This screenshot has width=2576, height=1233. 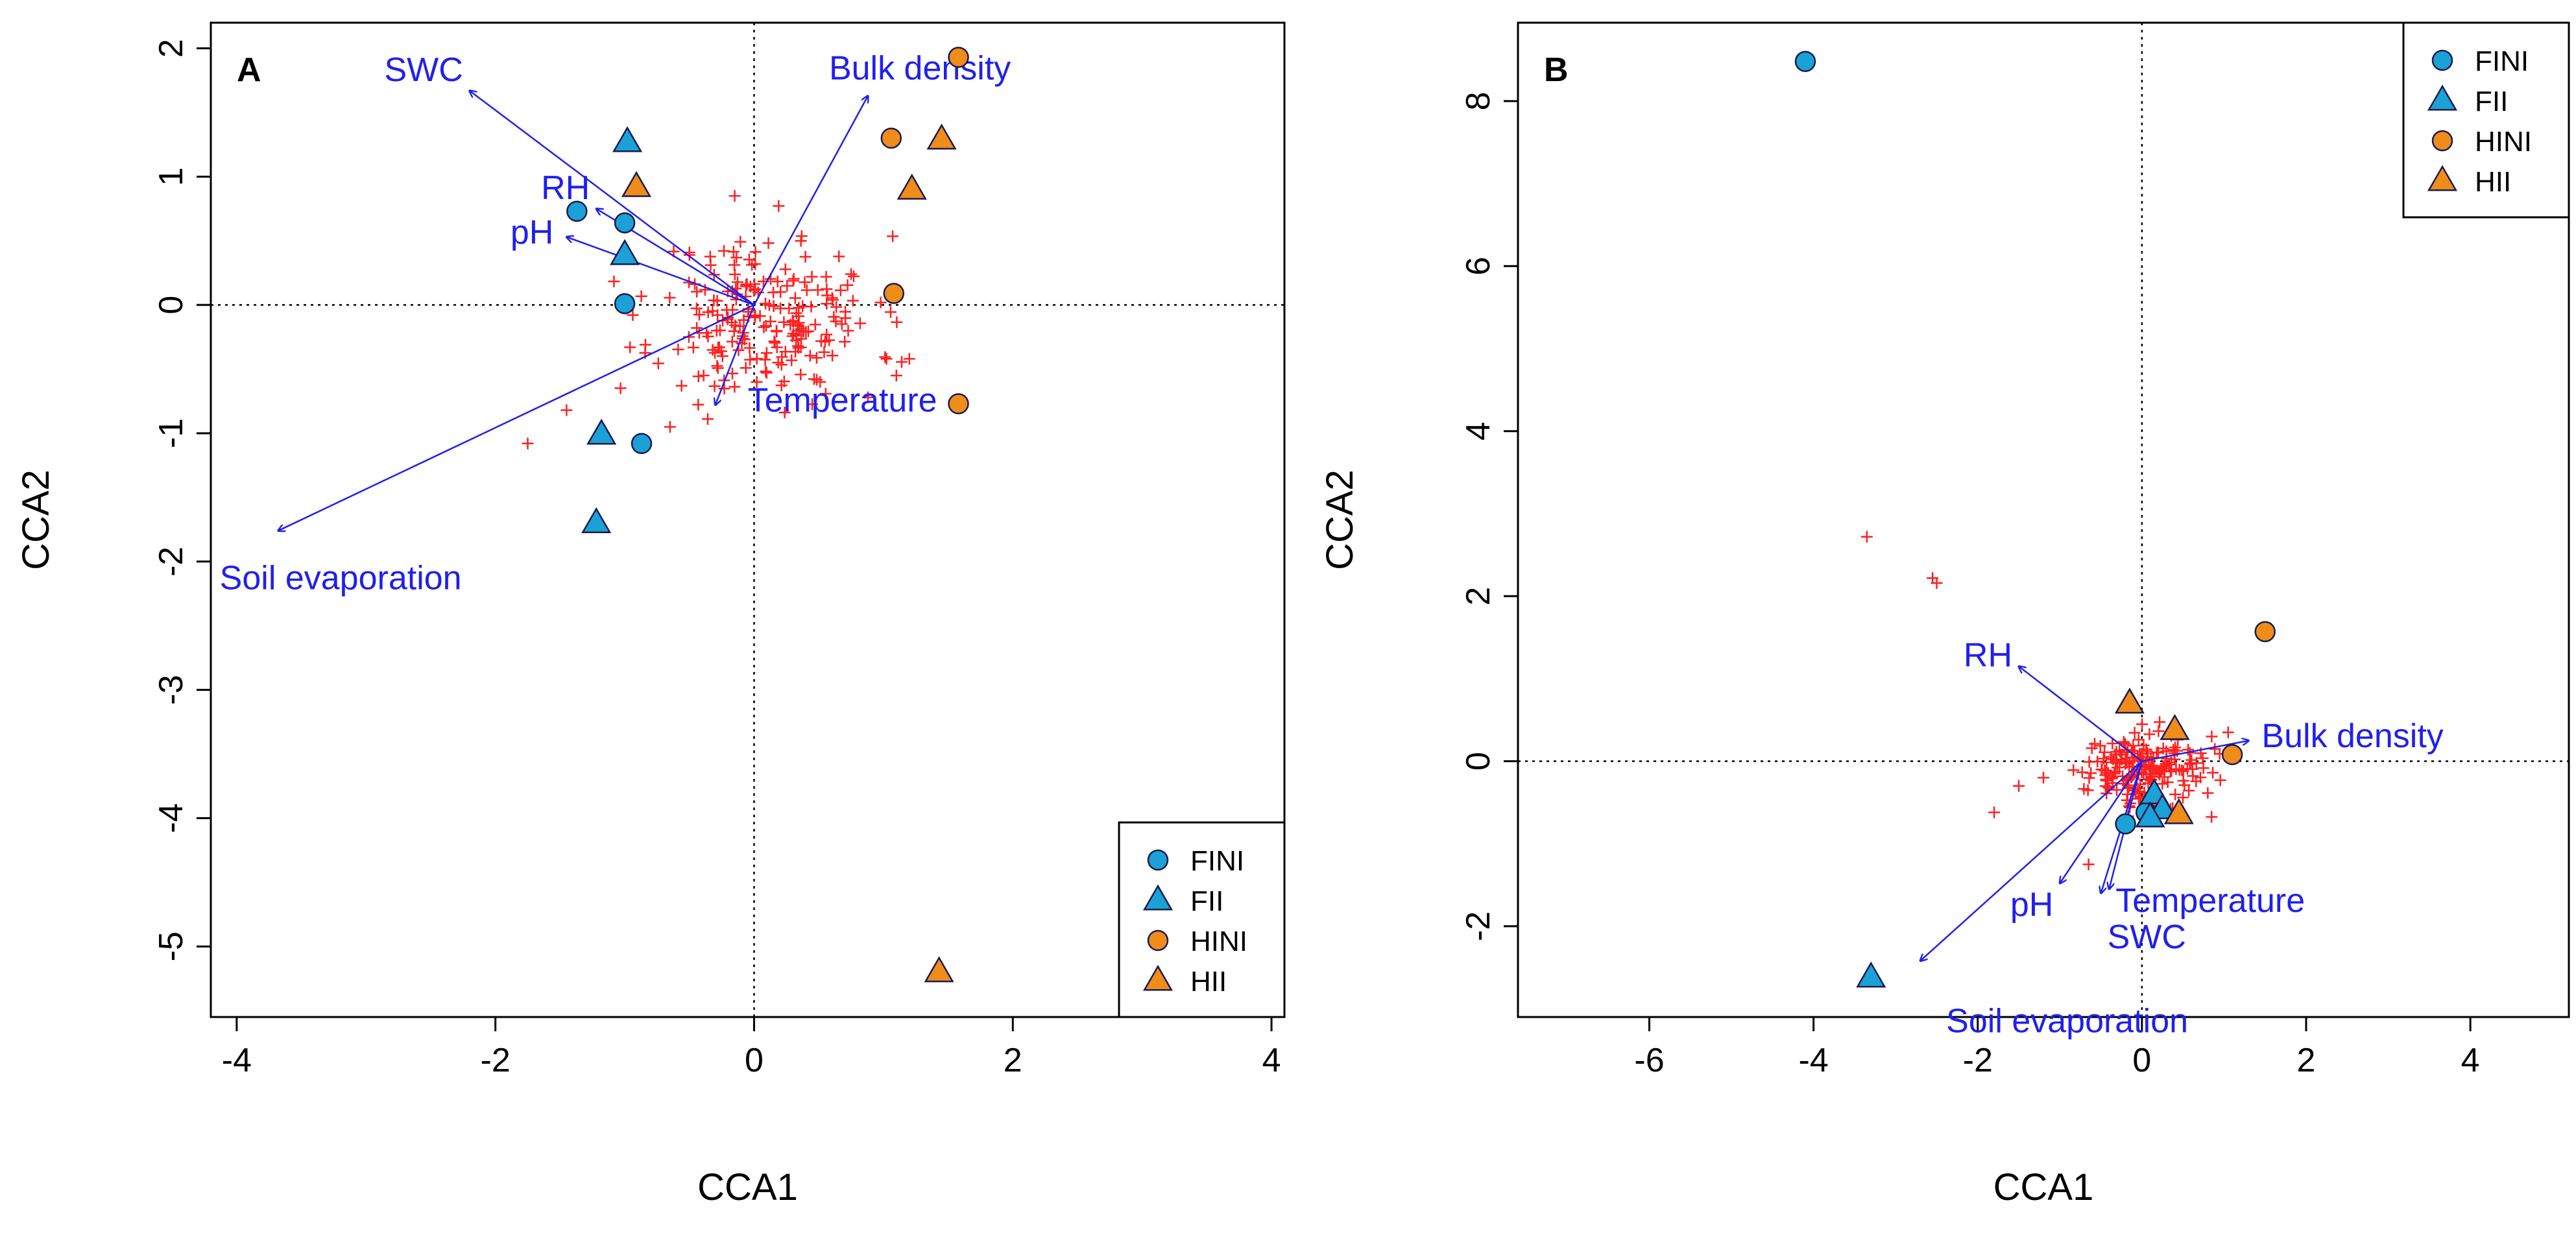 I want to click on panel-a-panel-label: A, so click(x=249, y=70).